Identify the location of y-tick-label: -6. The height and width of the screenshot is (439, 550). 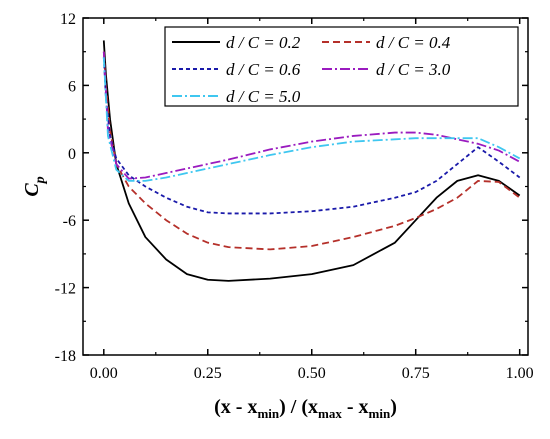
(69, 221).